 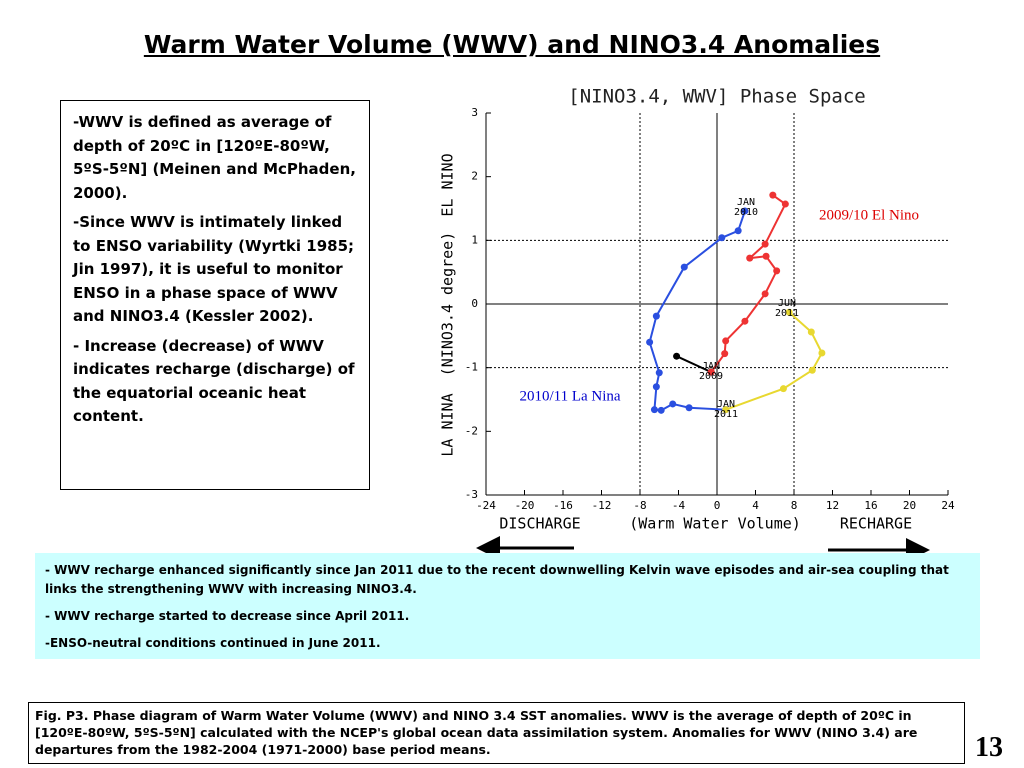 I want to click on y-axis-label: EL NINO, so click(x=448, y=184).